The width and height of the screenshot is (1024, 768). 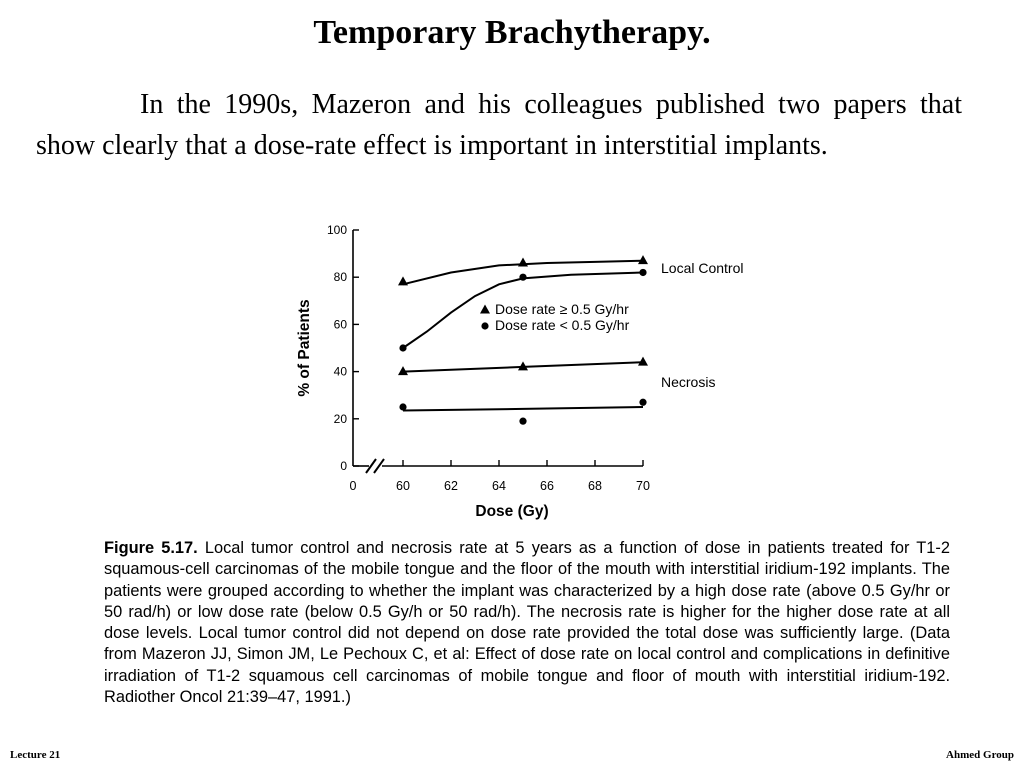 I want to click on curve-annotation: Necrosis, so click(x=688, y=382).